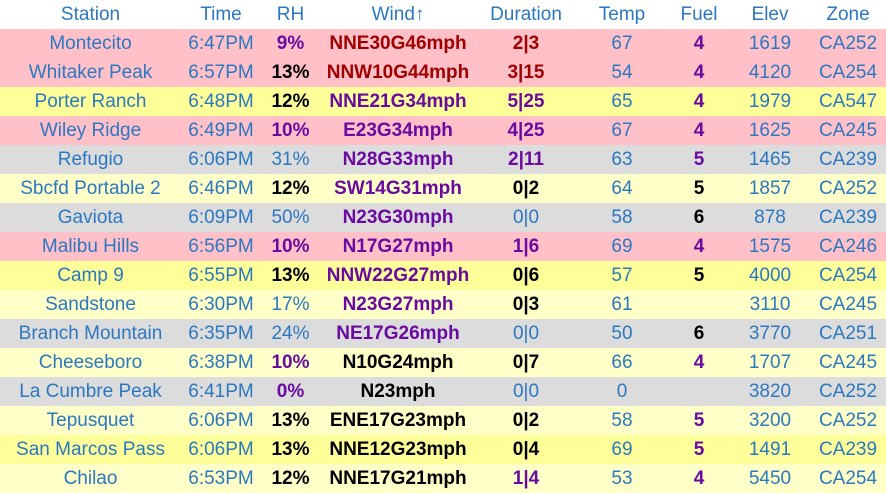 The width and height of the screenshot is (886, 493). I want to click on cell: NNW10G44mph, so click(398, 72).